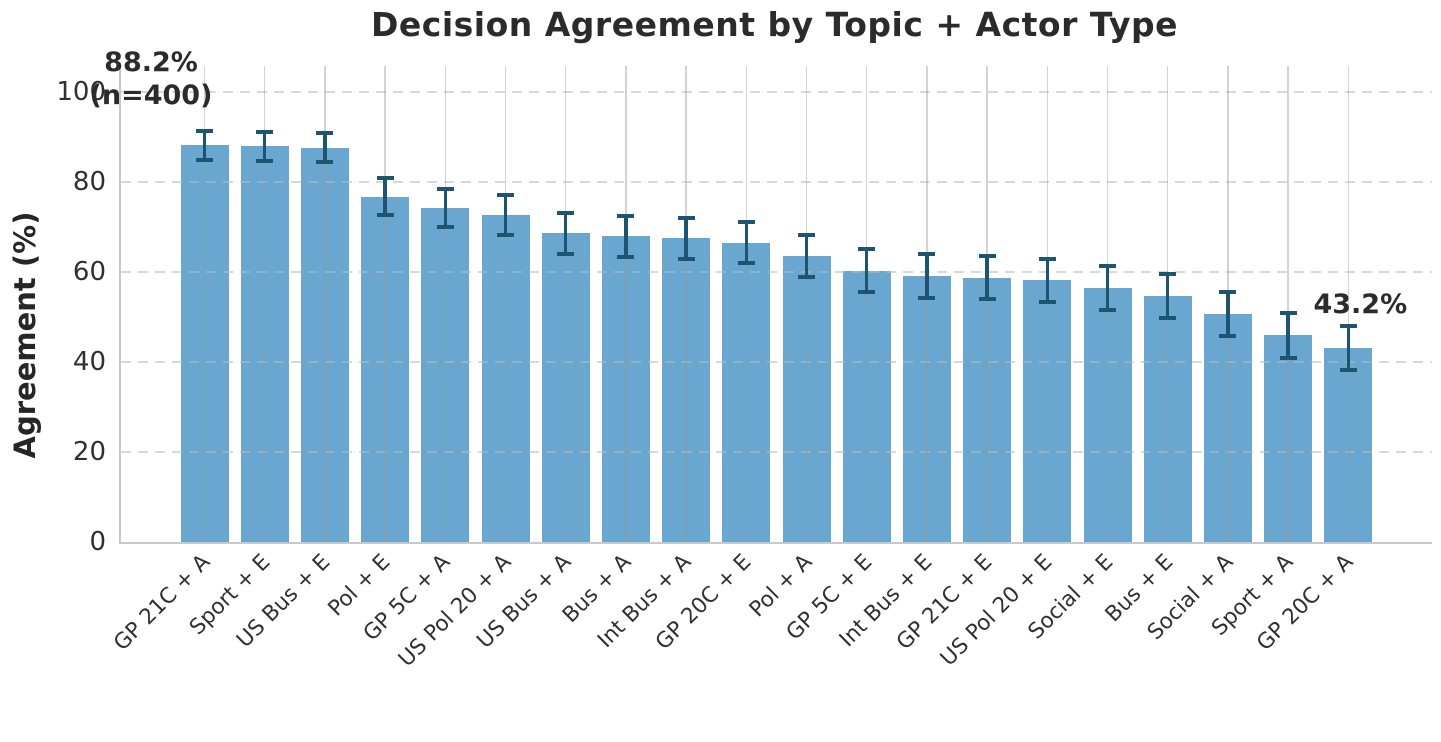 Image resolution: width=1441 pixels, height=742 pixels. I want to click on horizontal-gridline, so click(776, 92).